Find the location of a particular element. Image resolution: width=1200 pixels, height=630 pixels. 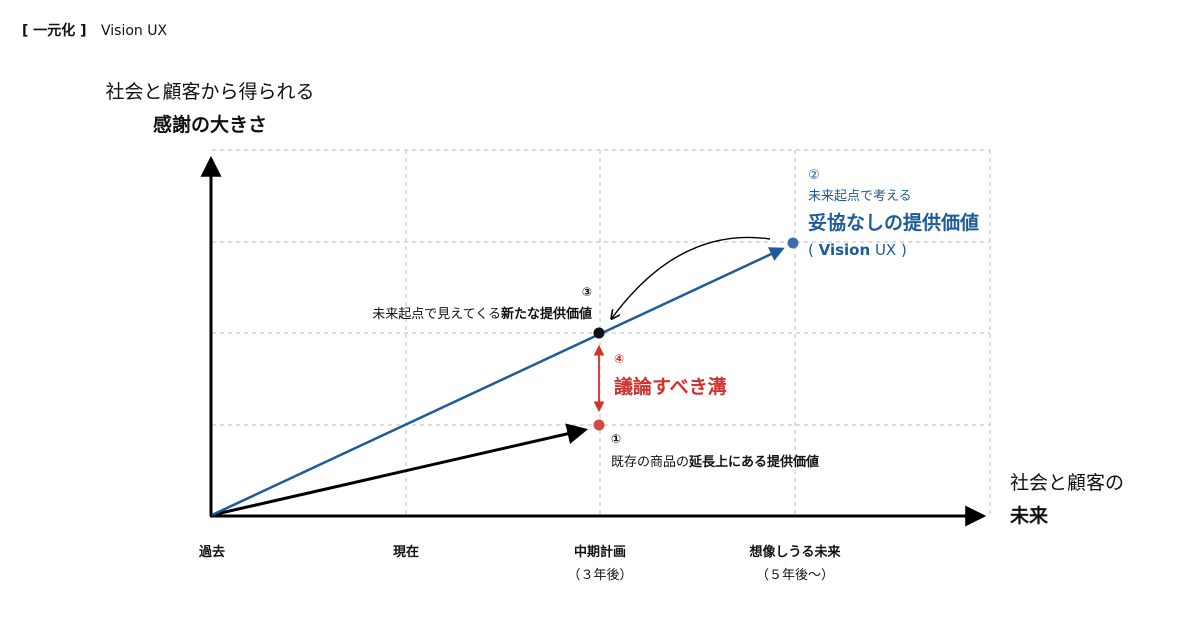

annotation-vision-value: ② 未来起点で考える 妥協なしの提供価値 ( Vision UX ) is located at coordinates (893, 213).